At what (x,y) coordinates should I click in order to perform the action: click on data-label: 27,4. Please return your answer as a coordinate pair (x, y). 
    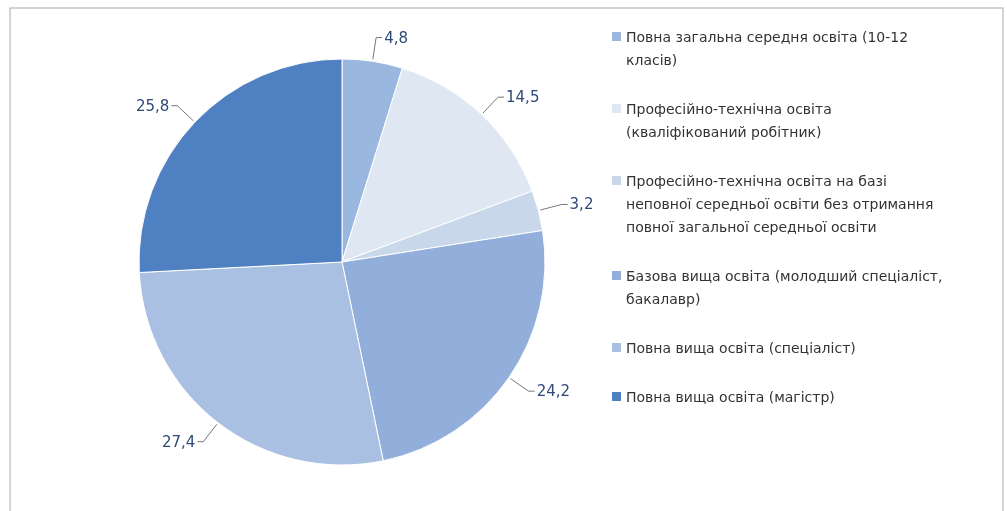
    Looking at the image, I should click on (178, 441).